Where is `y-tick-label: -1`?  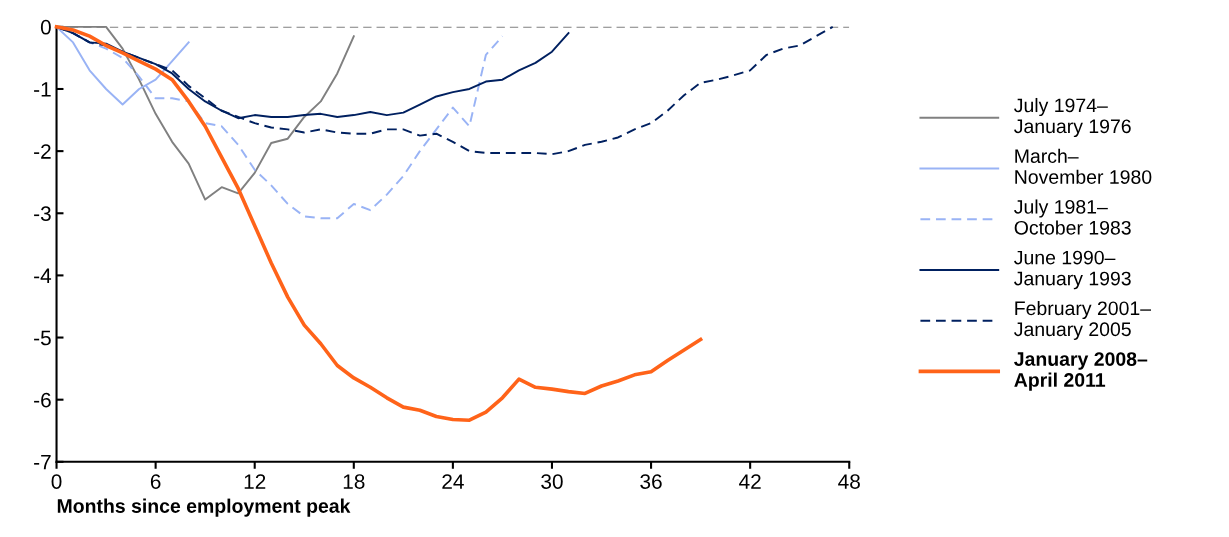 y-tick-label: -1 is located at coordinates (42, 89).